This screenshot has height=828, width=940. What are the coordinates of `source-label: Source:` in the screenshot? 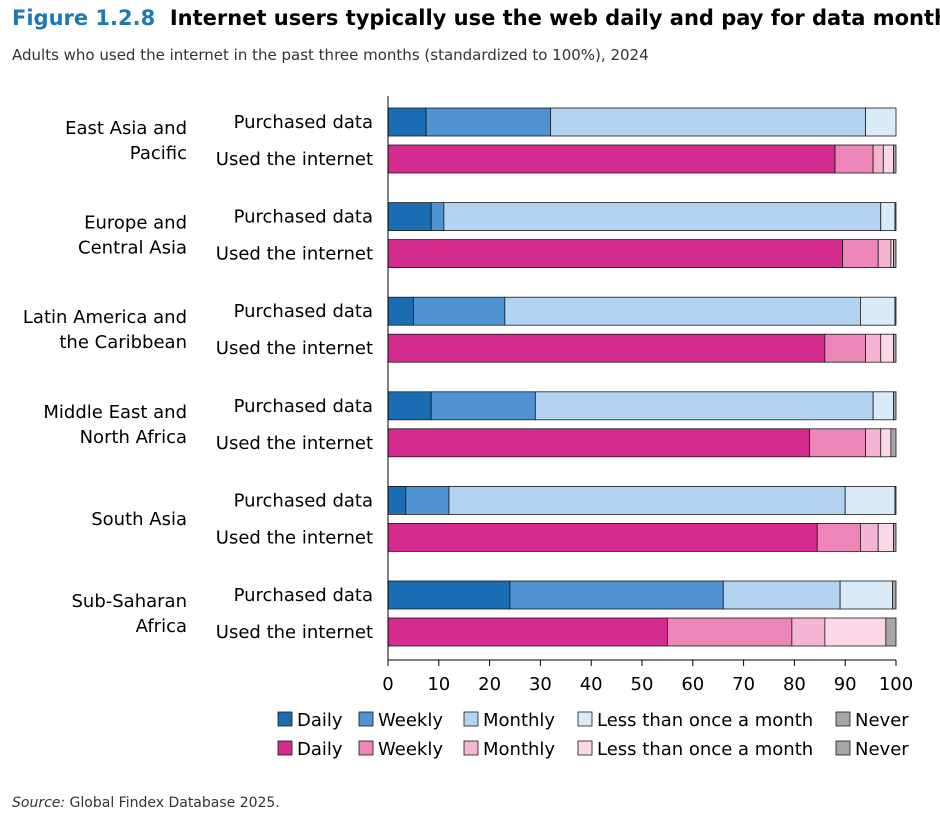 It's located at (39, 803).